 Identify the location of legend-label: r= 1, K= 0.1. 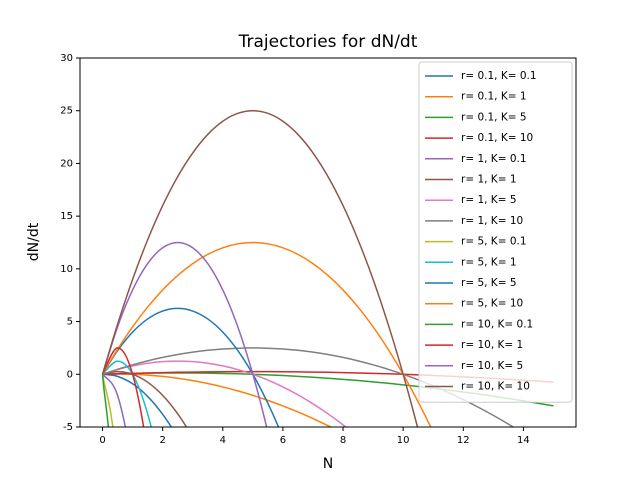
(494, 159).